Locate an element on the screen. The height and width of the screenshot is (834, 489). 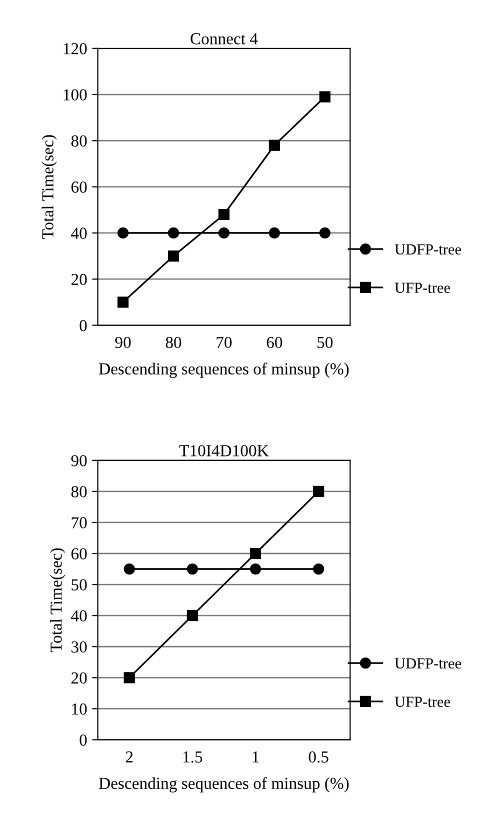
x-tick-label: 90 is located at coordinates (123, 342).